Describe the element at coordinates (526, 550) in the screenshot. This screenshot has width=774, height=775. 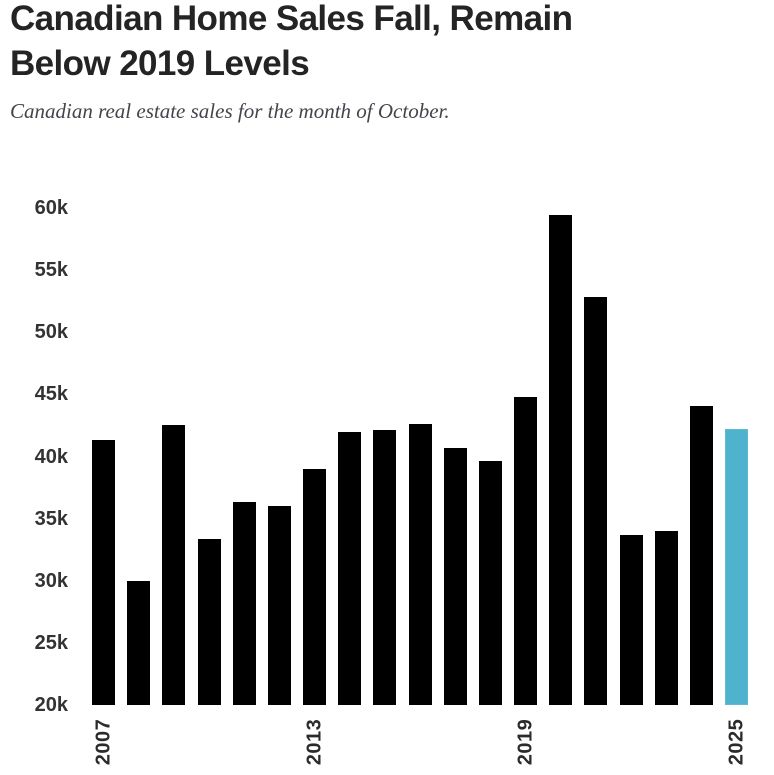
I see `bar-2019` at that location.